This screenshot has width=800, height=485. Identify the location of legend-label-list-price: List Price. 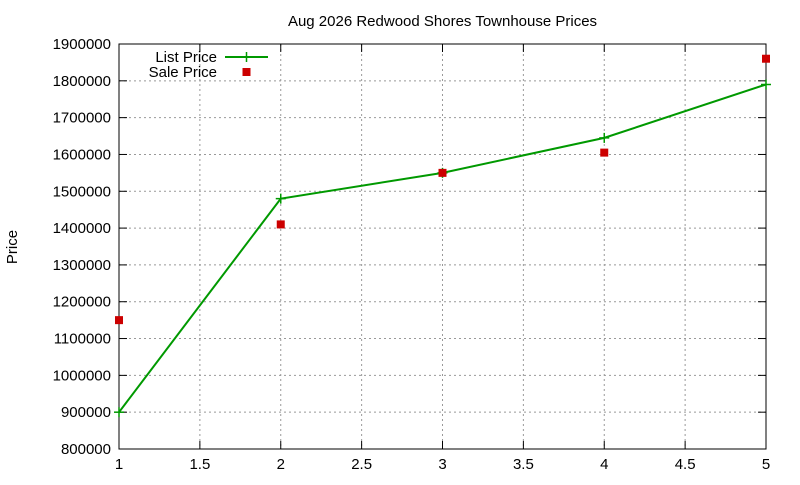
(186, 57).